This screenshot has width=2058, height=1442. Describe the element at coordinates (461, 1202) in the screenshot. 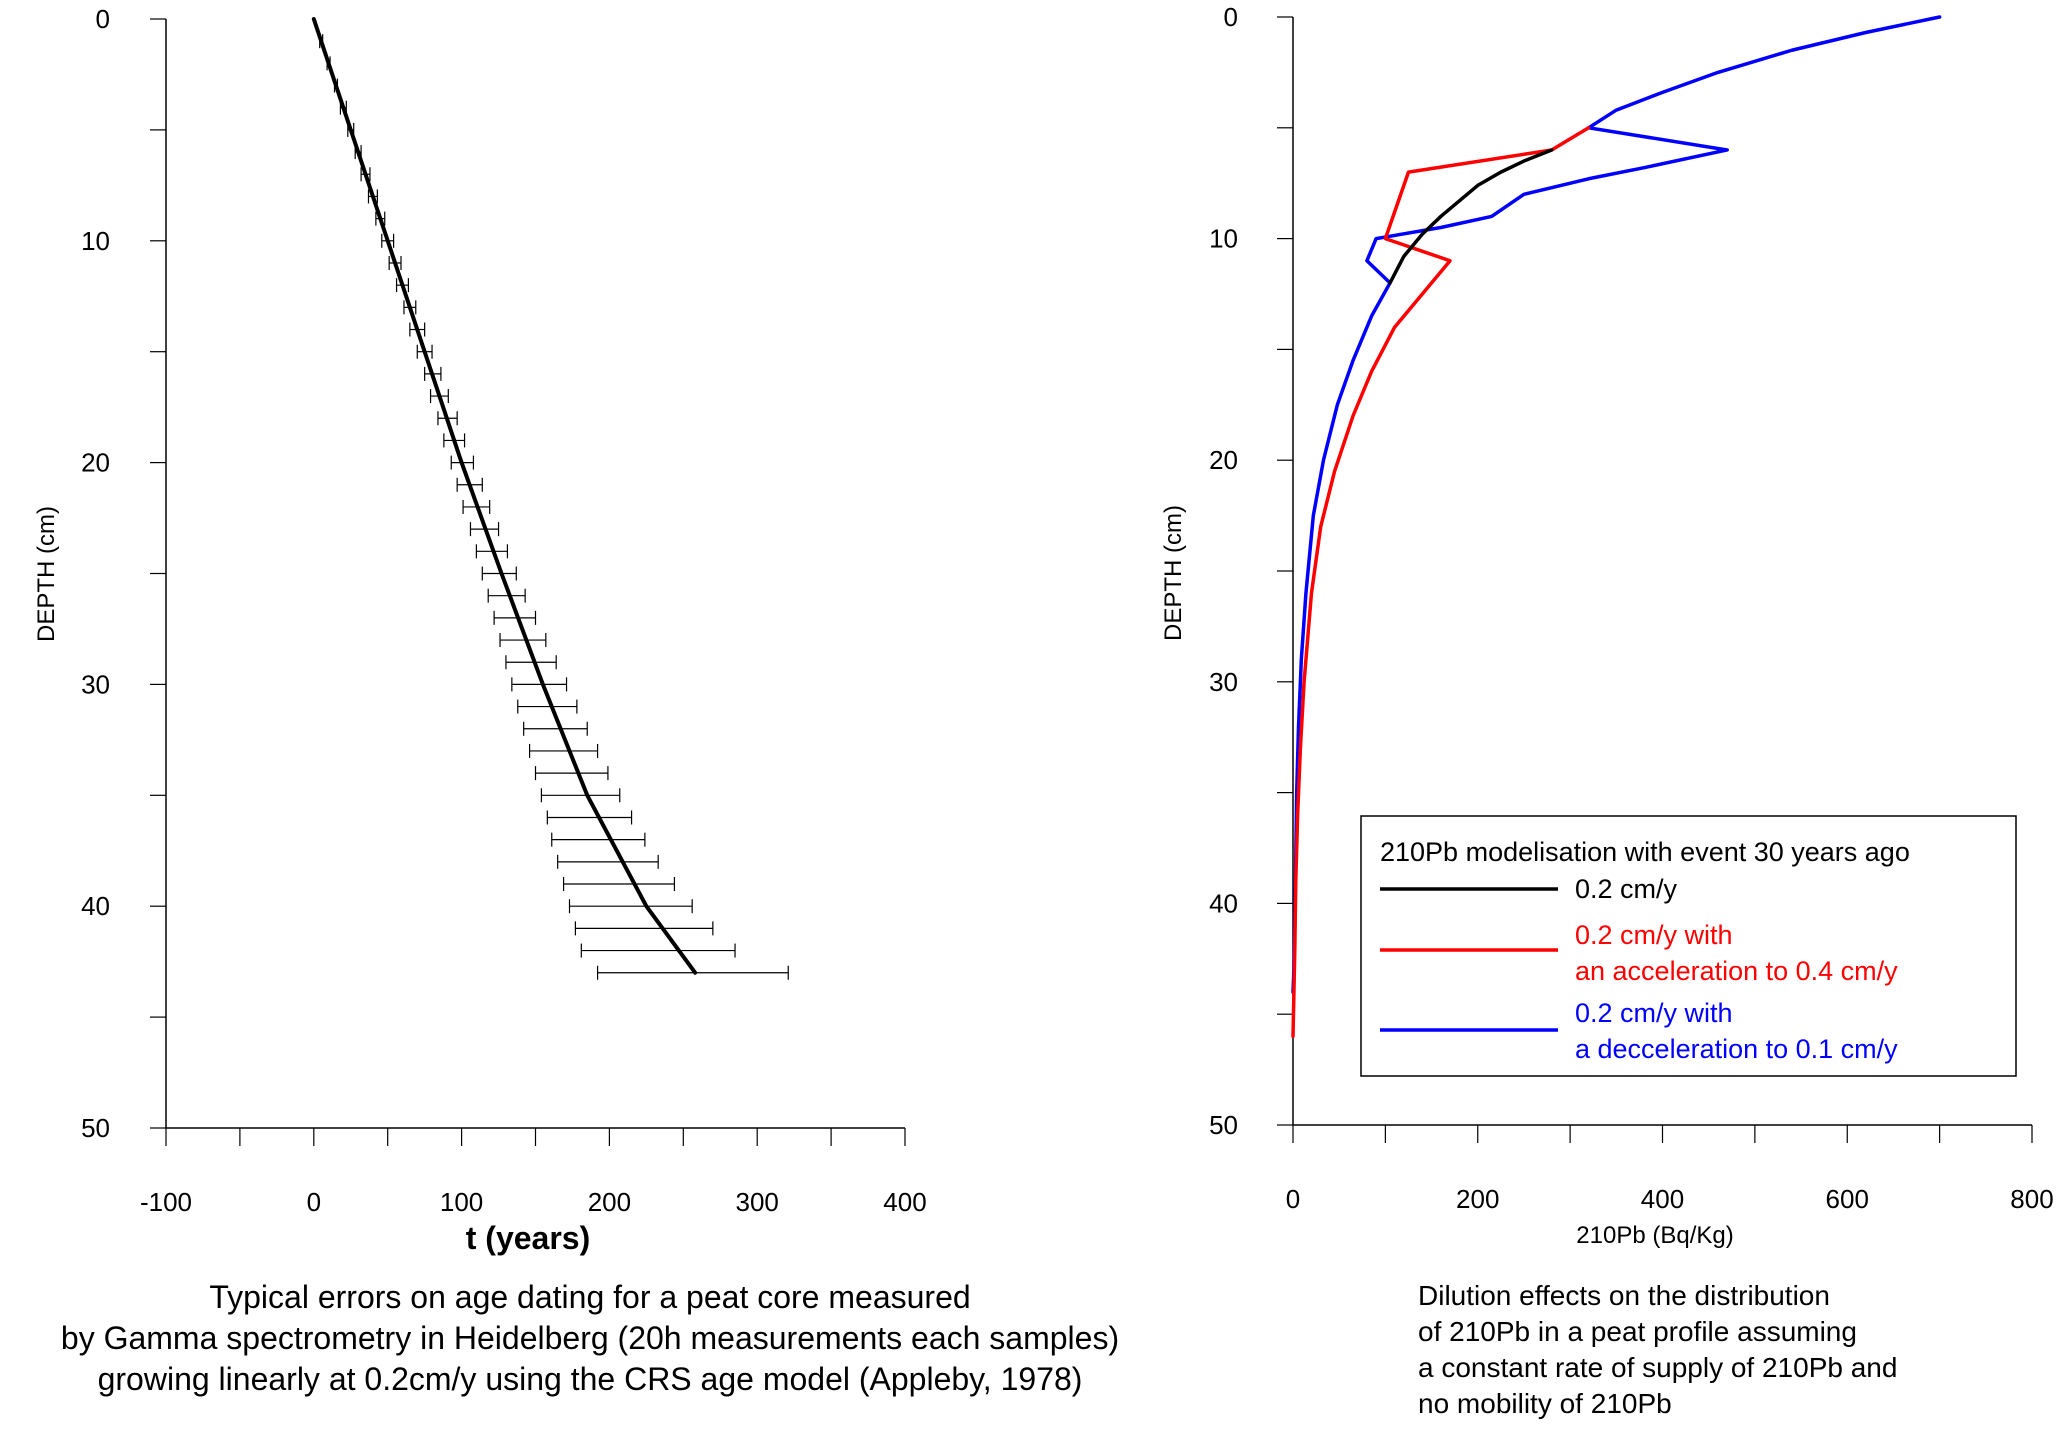

I see `x-tick-label: 100` at that location.